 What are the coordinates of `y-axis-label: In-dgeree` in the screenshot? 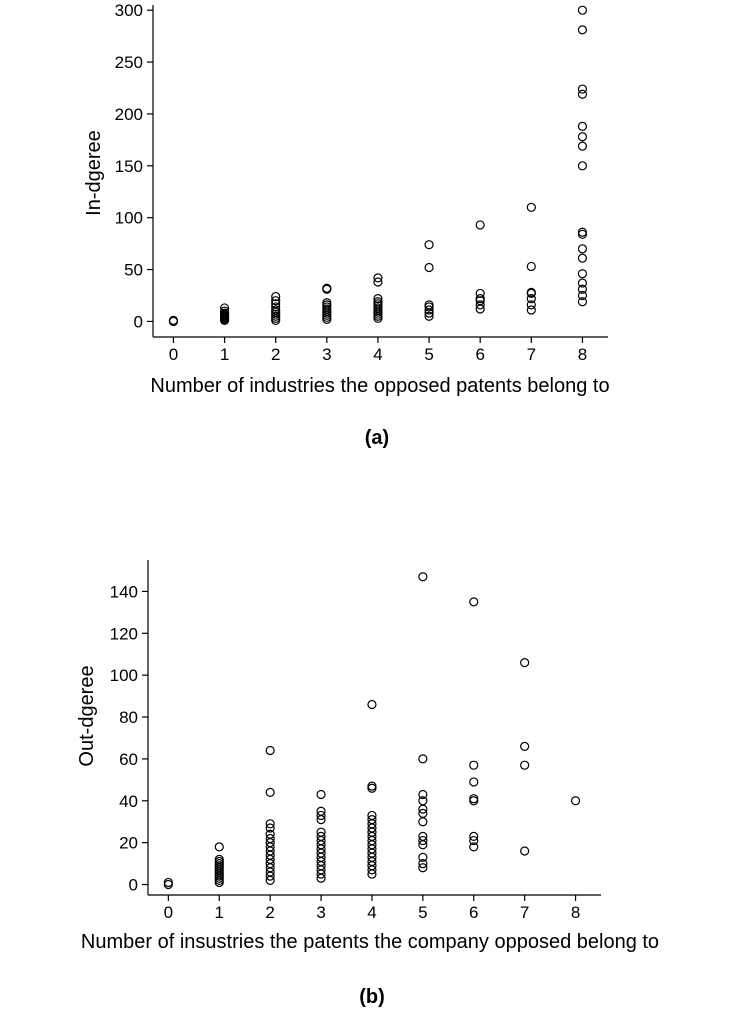 It's located at (94, 173).